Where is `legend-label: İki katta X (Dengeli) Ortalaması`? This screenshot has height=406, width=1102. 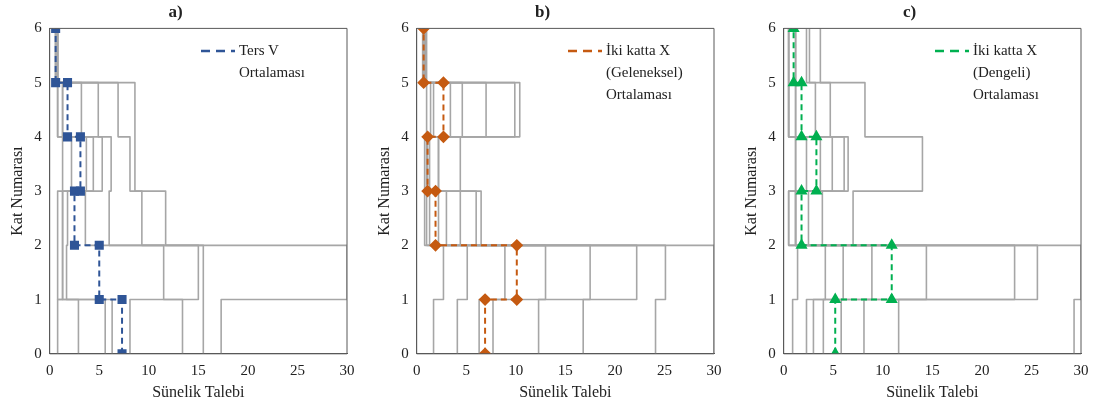
legend-label: İki katta X (Dengeli) Ortalaması is located at coordinates (1006, 72).